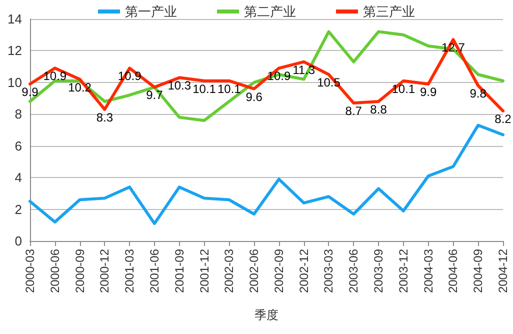 The height and width of the screenshot is (334, 513). Describe the element at coordinates (154, 271) in the screenshot. I see `x-tick-label: 2001-06` at that location.